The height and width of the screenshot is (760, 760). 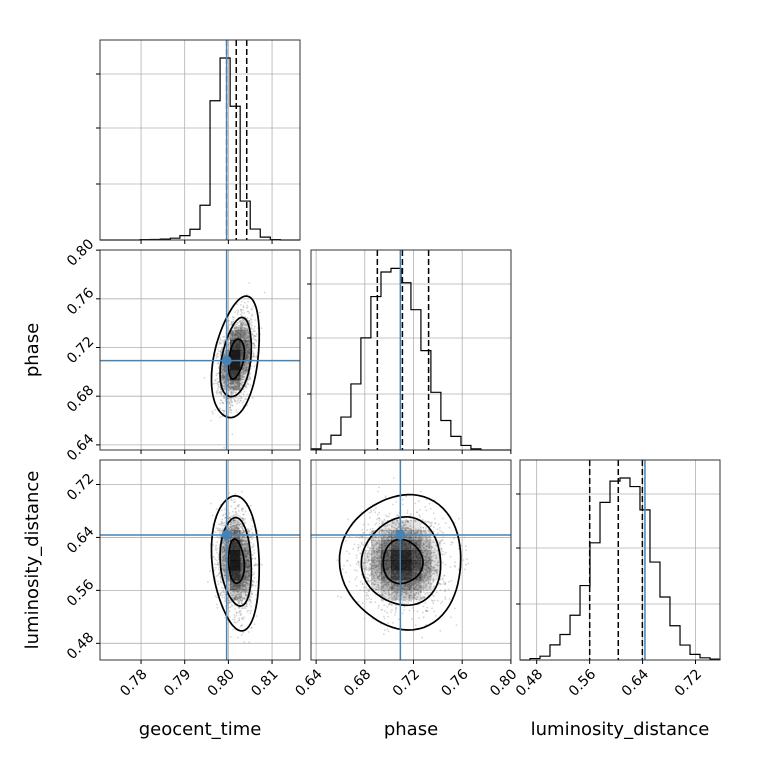 I want to click on histogram-step, so click(x=410, y=359).